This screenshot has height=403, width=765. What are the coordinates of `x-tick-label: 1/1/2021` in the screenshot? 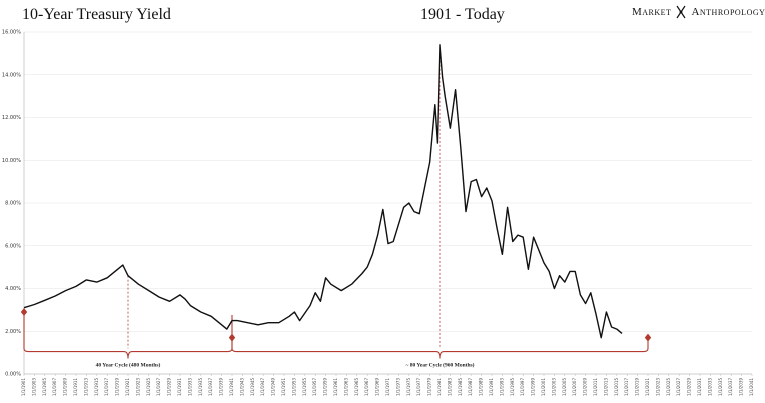 It's located at (647, 387).